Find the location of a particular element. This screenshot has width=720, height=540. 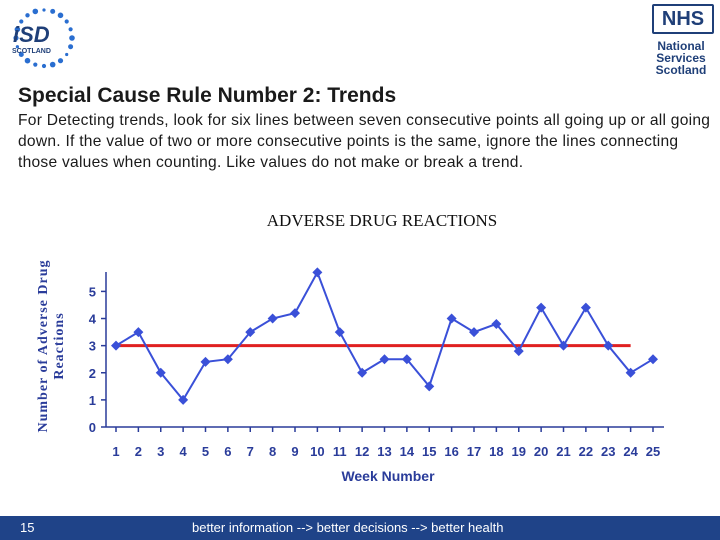

x-axis-label: Week Number is located at coordinates (388, 476).